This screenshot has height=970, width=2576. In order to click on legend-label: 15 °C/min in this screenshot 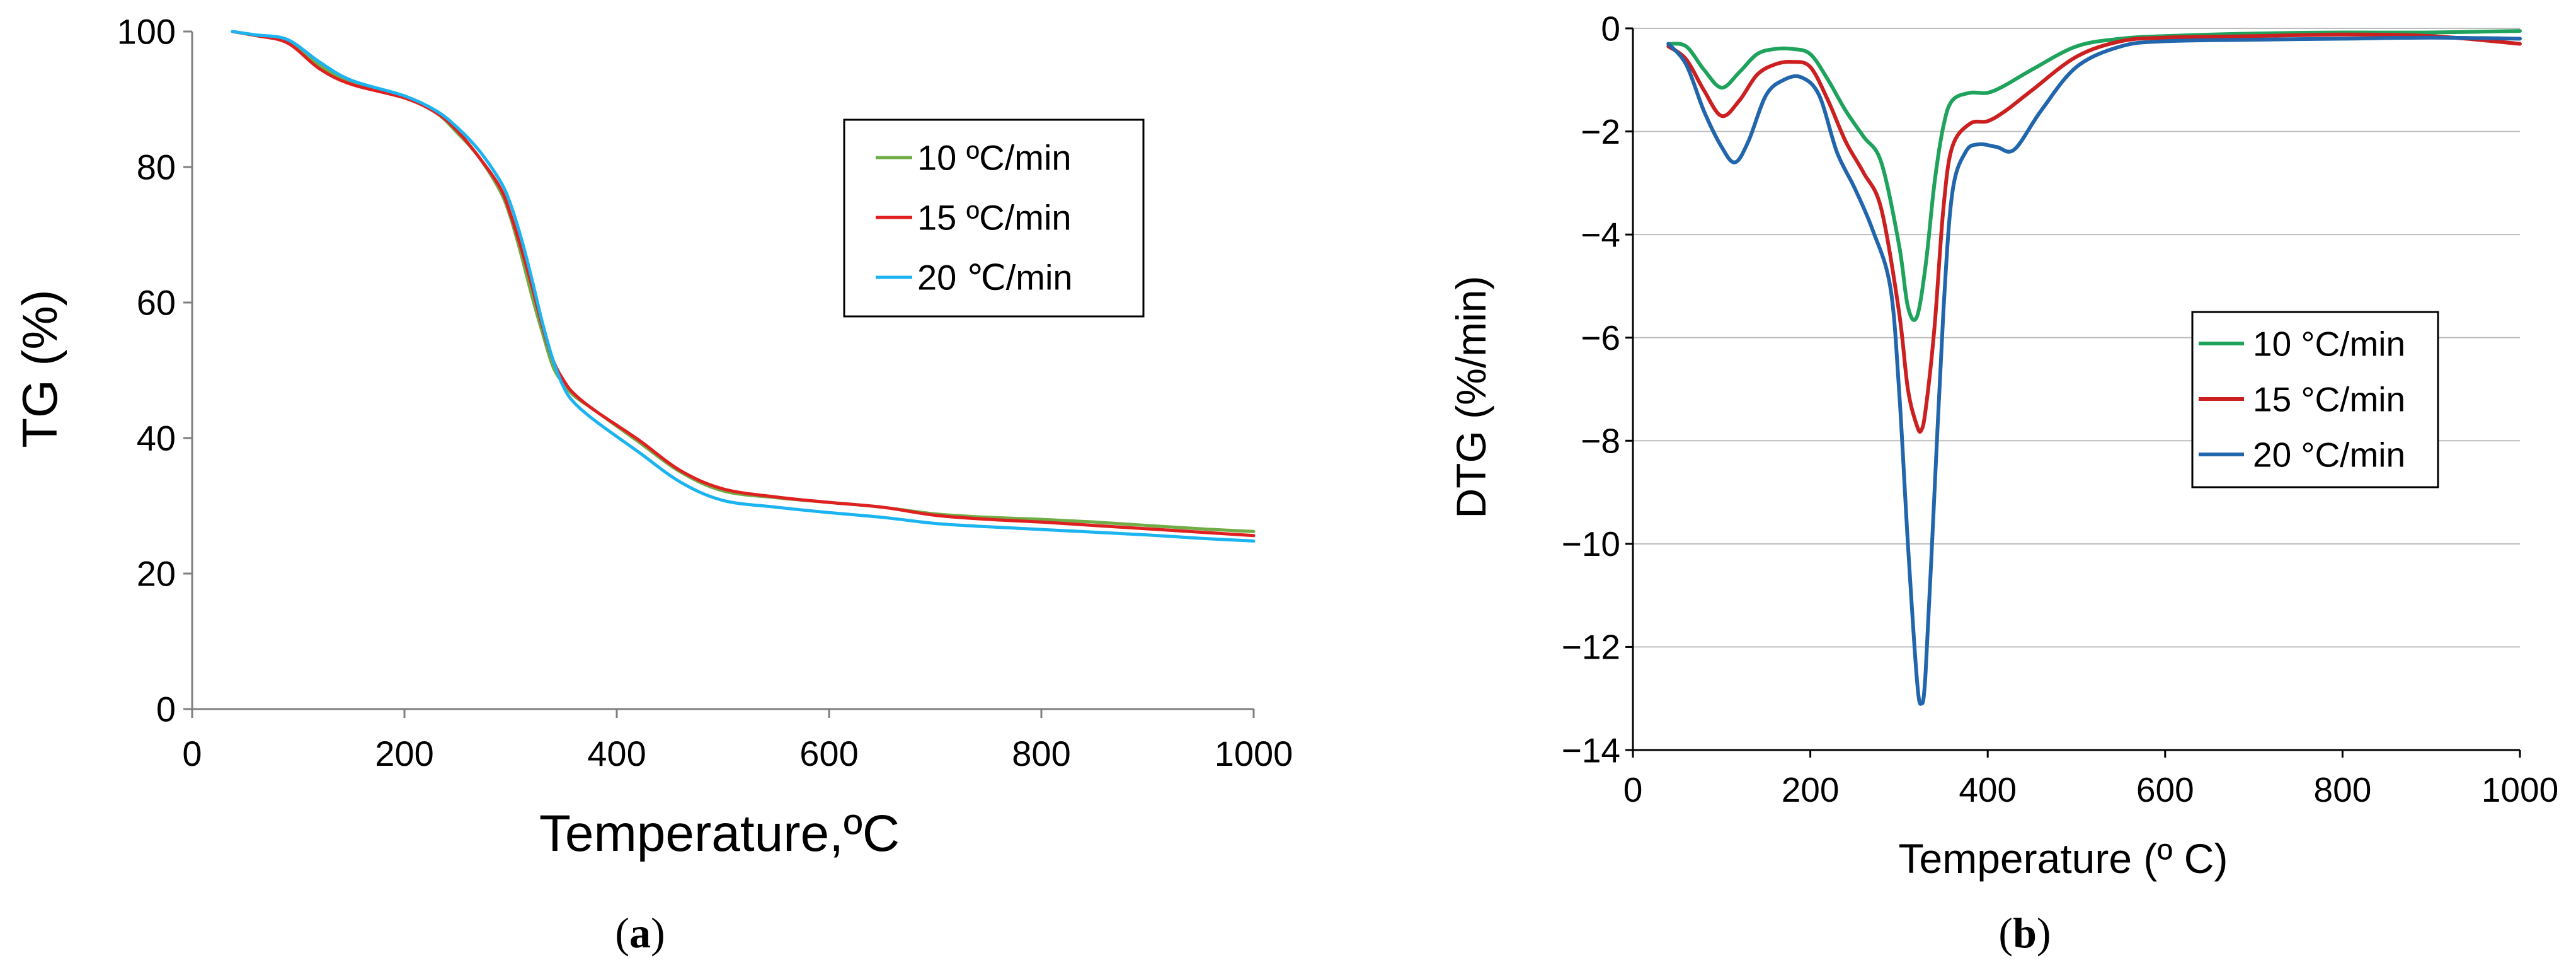, I will do `click(2329, 399)`.